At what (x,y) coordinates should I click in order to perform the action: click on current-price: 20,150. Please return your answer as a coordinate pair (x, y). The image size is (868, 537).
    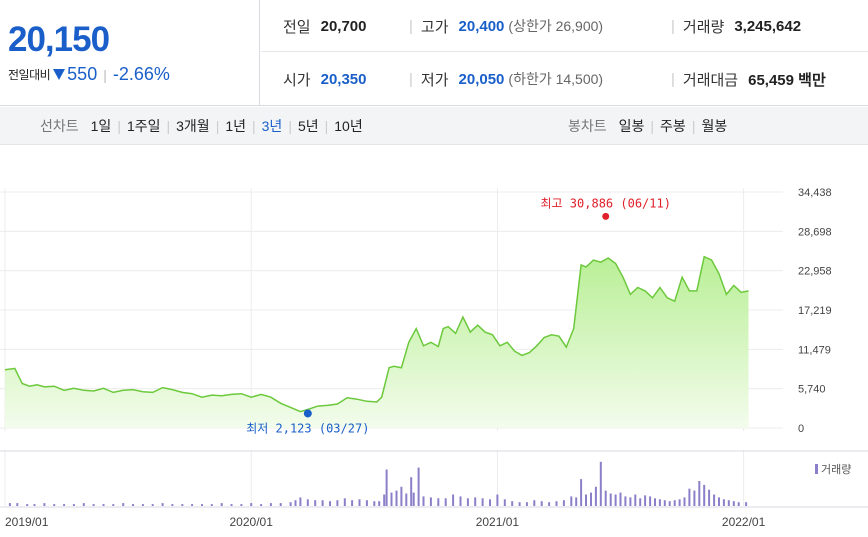
    Looking at the image, I should click on (59, 39).